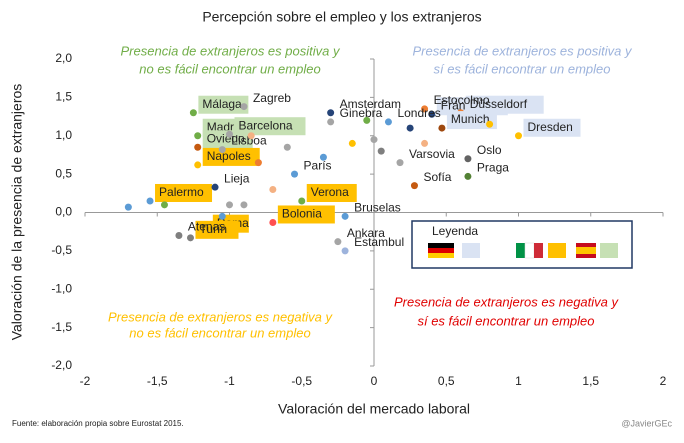 The width and height of the screenshot is (684, 443). I want to click on point-label: Estambul, so click(379, 242).